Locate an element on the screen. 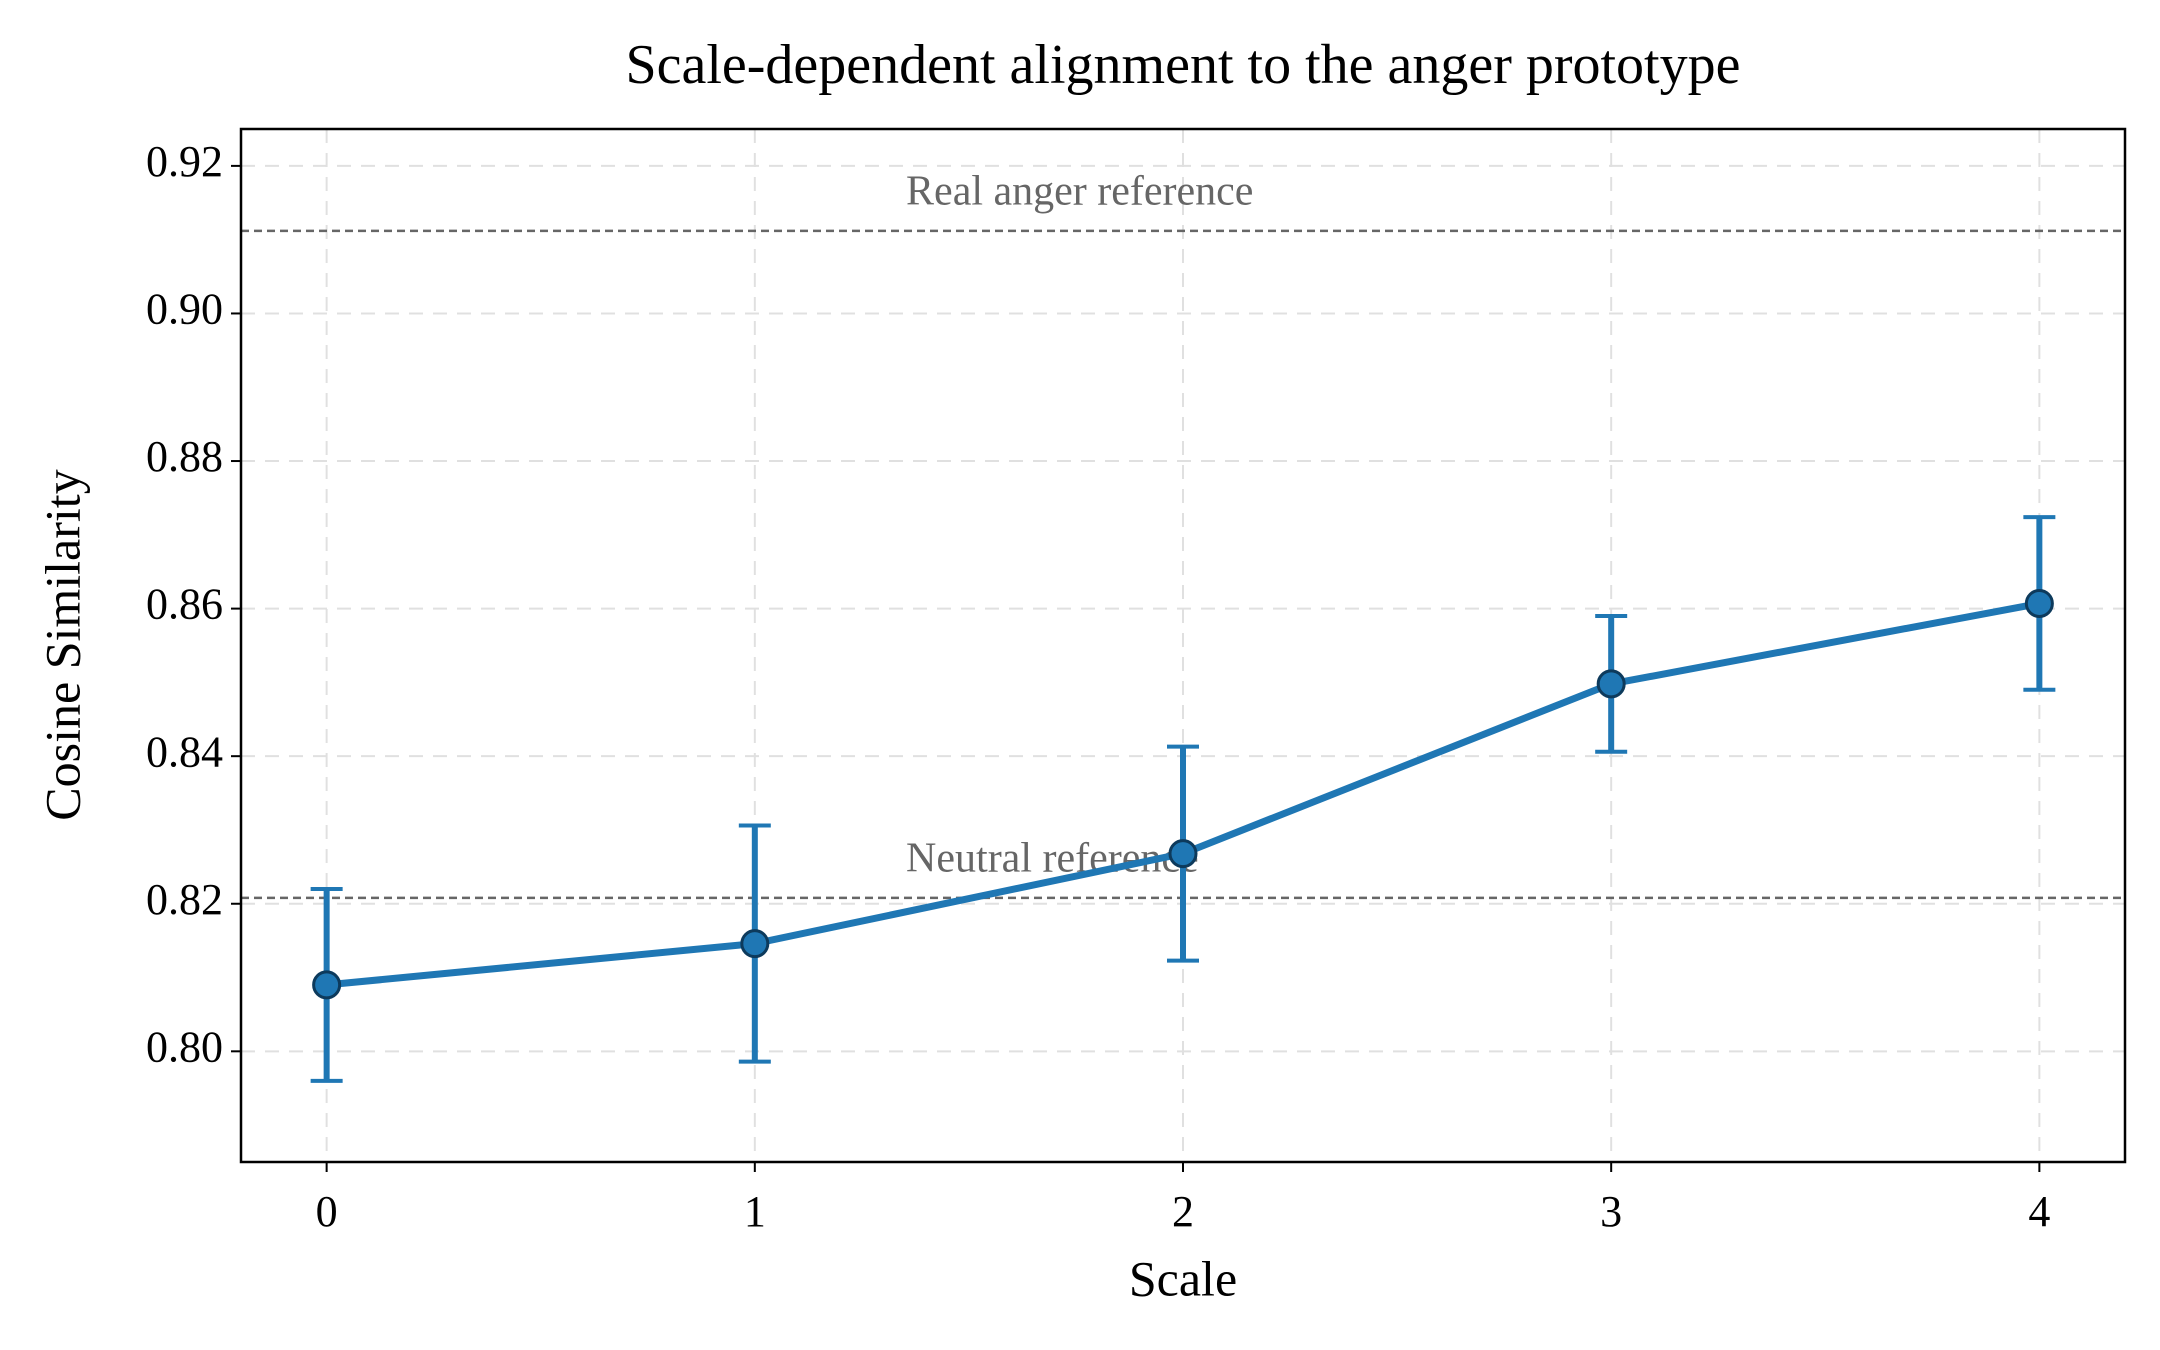 The image size is (2160, 1350). y-tick-label: 0.88 is located at coordinates (184, 456).